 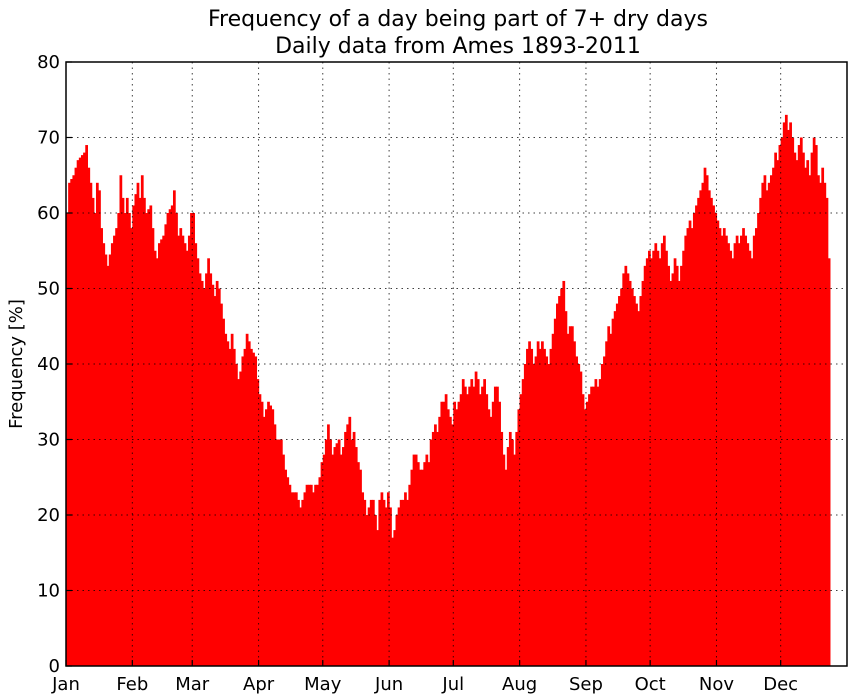 I want to click on y-tick-label-40: 40, so click(x=48, y=364).